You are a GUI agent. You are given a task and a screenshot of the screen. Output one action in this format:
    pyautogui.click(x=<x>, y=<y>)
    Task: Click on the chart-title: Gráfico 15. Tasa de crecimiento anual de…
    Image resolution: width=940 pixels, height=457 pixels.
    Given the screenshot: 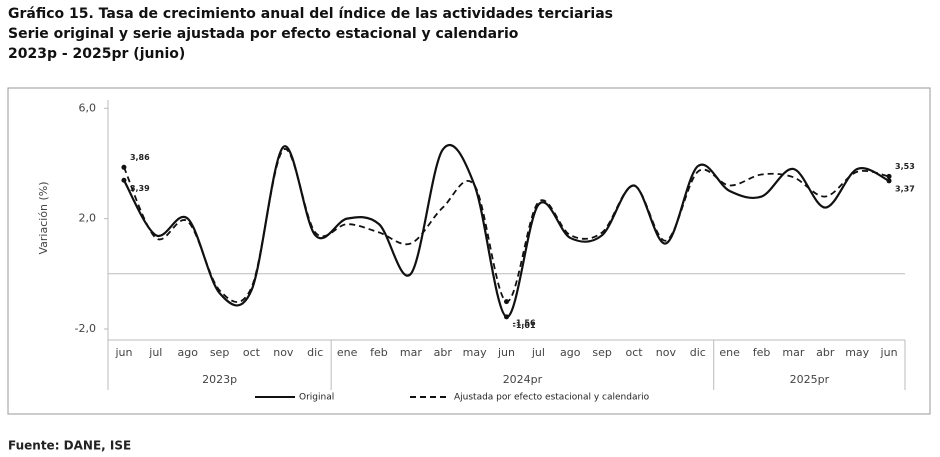 What is the action you would take?
    pyautogui.click(x=310, y=14)
    